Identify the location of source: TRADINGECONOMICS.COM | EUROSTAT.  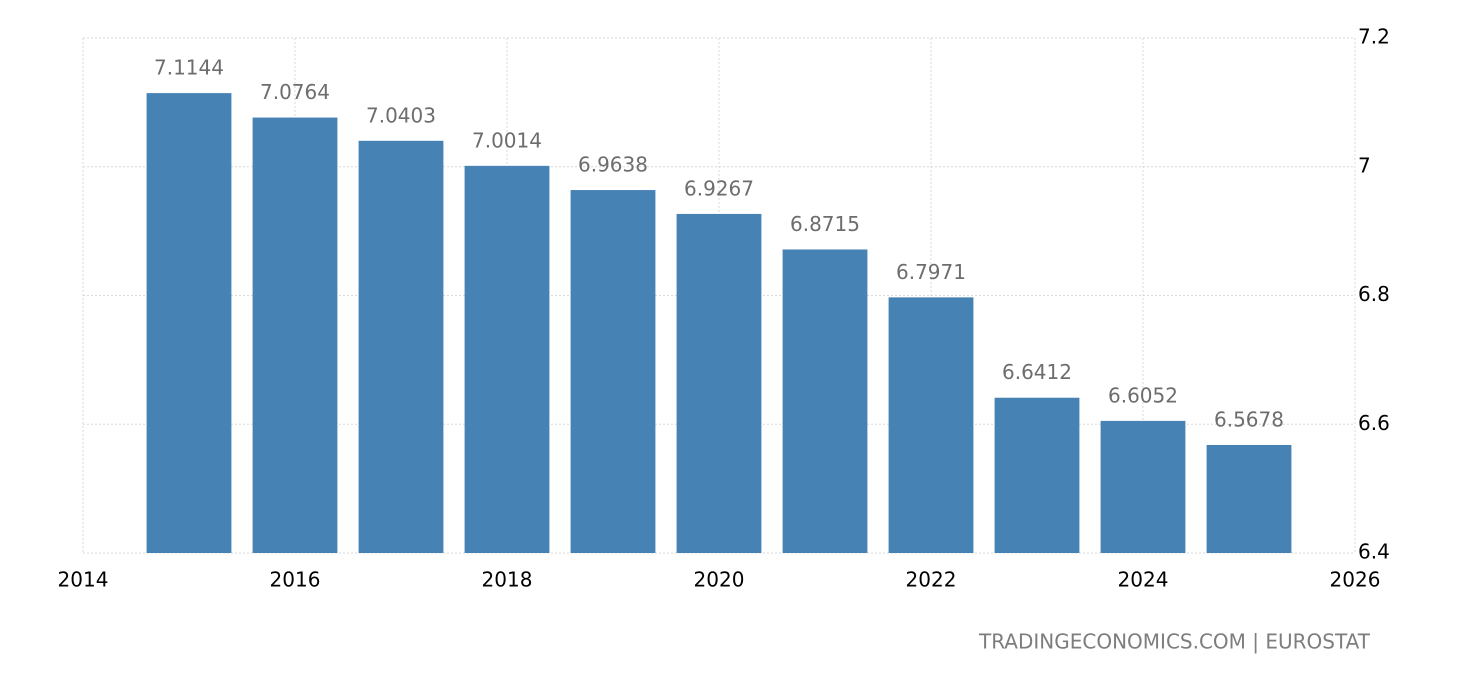
(1174, 642).